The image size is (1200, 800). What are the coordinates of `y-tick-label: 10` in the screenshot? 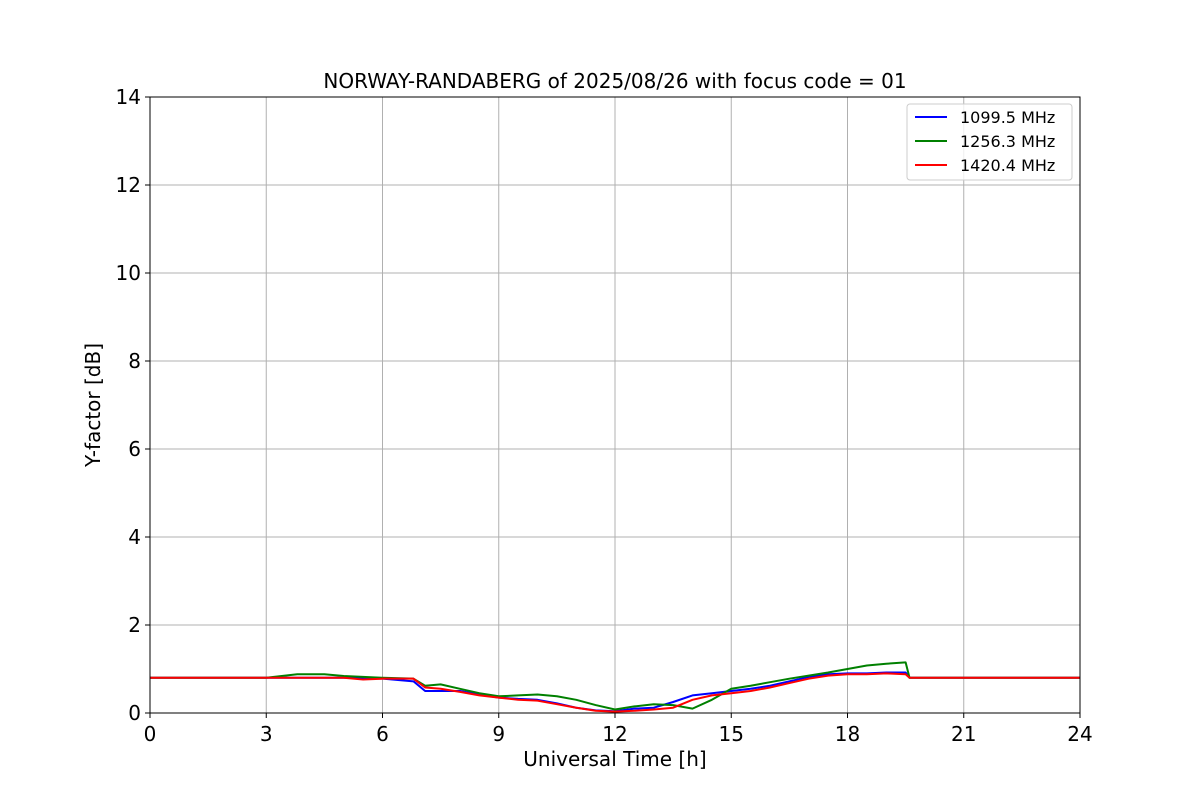 It's located at (128, 273).